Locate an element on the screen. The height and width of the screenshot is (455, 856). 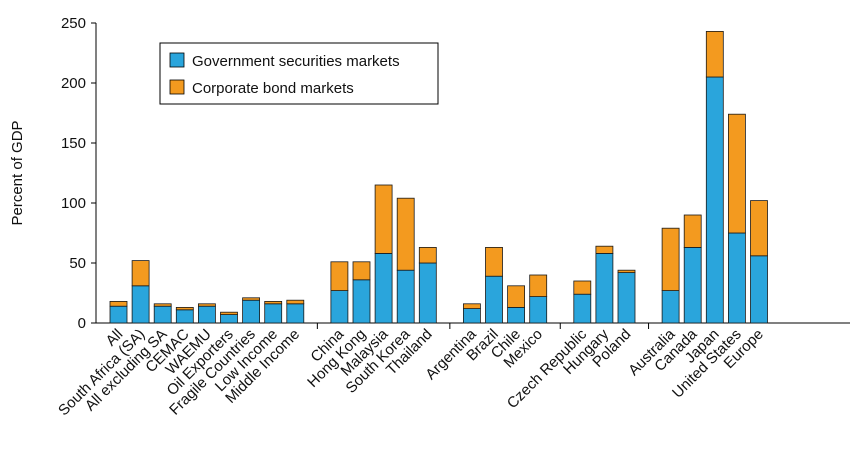
legend-box is located at coordinates (299, 73).